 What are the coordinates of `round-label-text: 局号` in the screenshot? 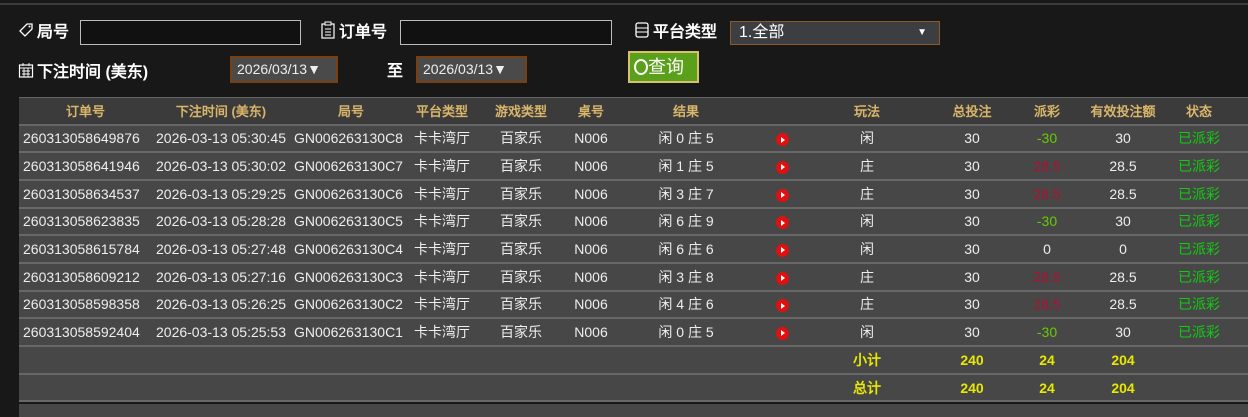 It's located at (53, 32).